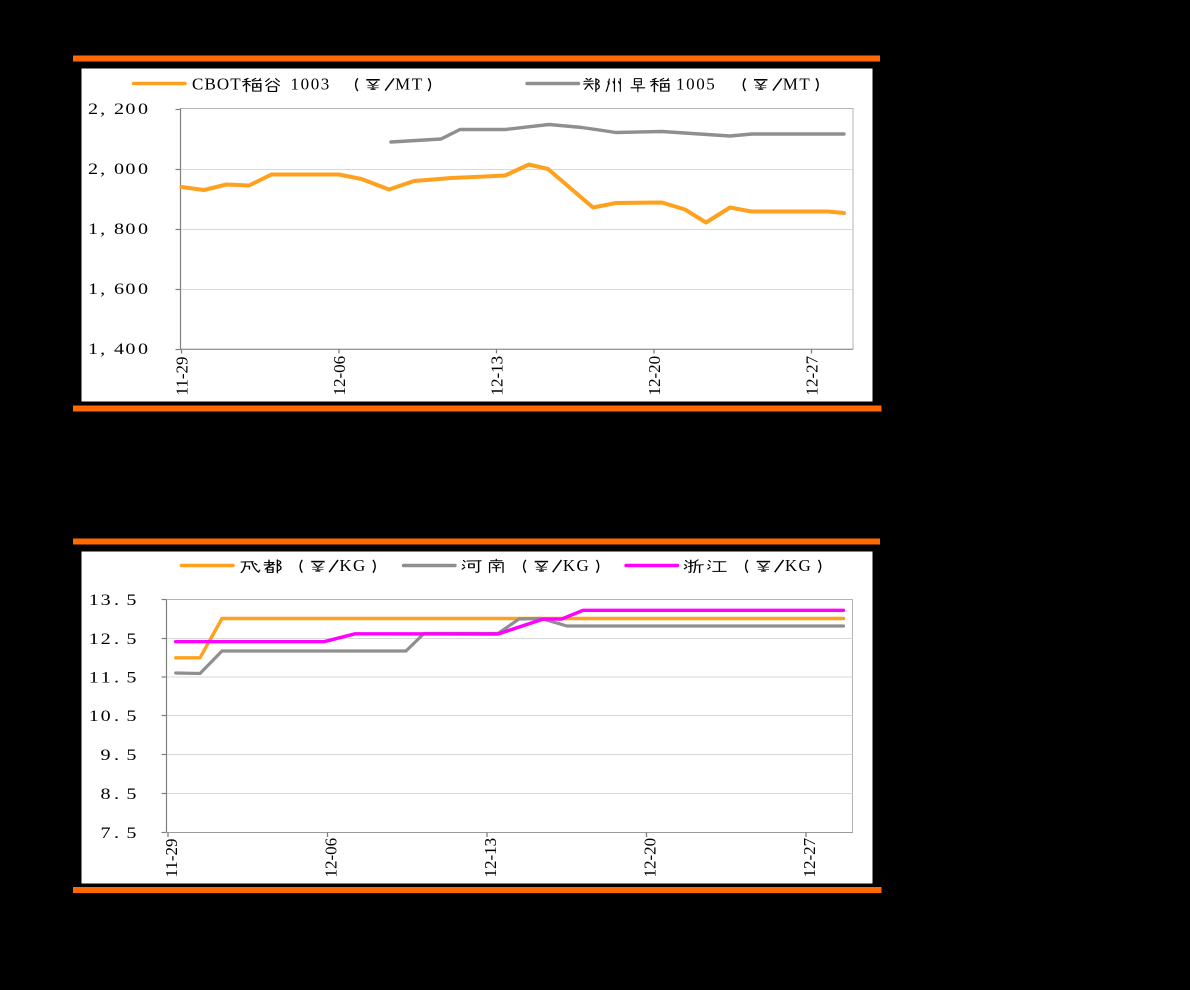 The image size is (1190, 990). I want to click on svg-text: 2,000, so click(118, 168).